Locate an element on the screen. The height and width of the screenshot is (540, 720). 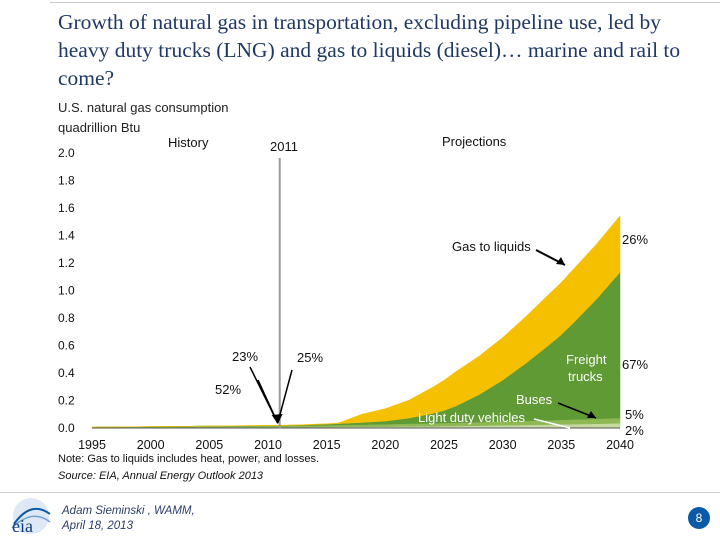
eia-logo: eia is located at coordinates (31, 517).